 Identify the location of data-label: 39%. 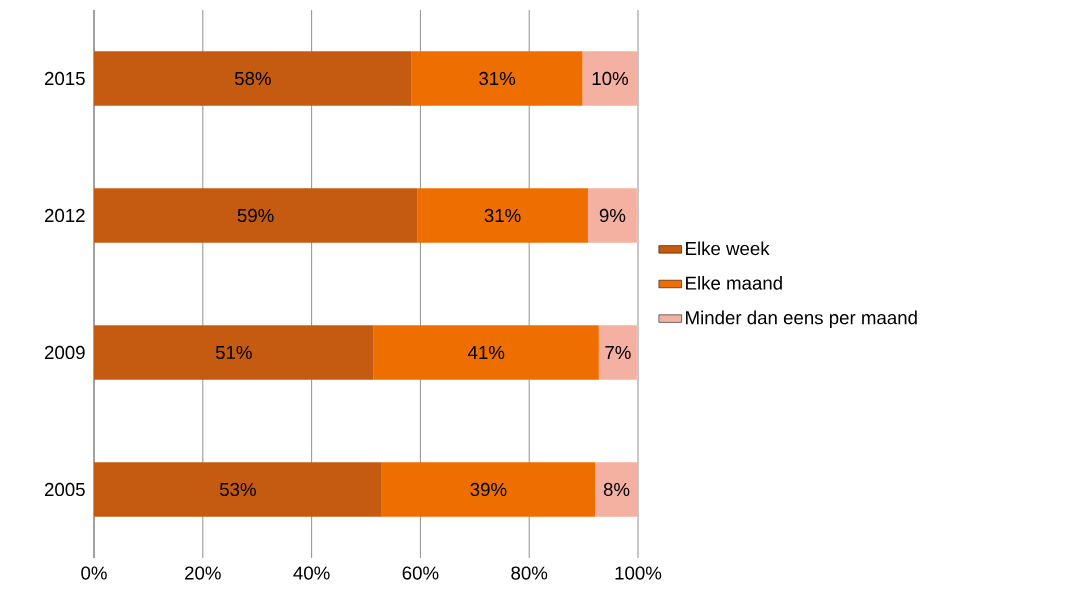
(488, 489).